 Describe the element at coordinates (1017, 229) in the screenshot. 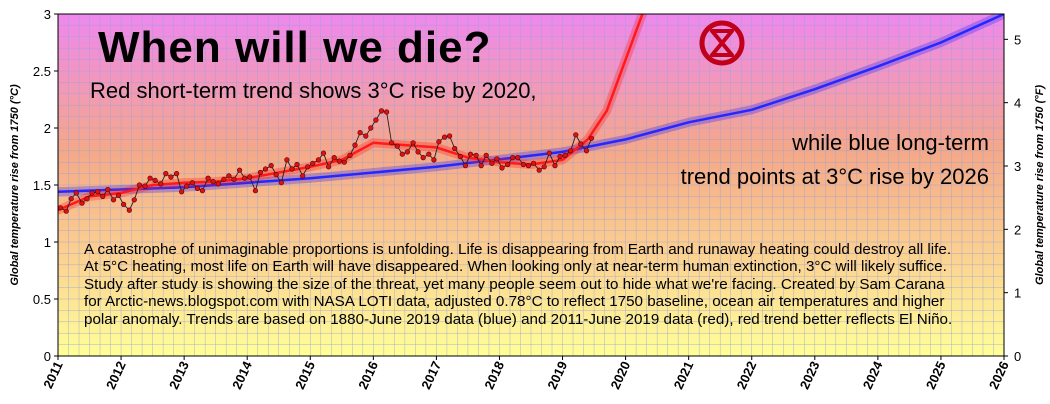

I see `y-right-tick-label: 2` at that location.